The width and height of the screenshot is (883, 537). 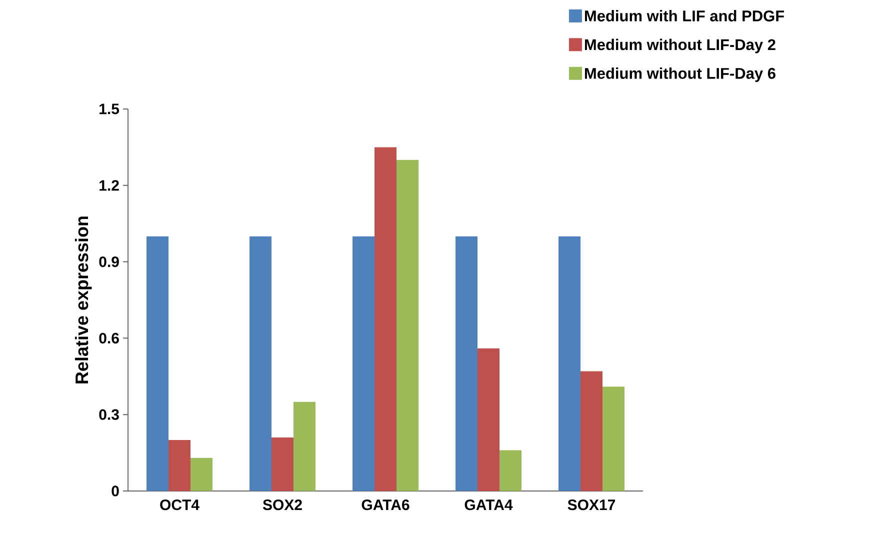 I want to click on y-axis-title: Relative expression, so click(x=83, y=300).